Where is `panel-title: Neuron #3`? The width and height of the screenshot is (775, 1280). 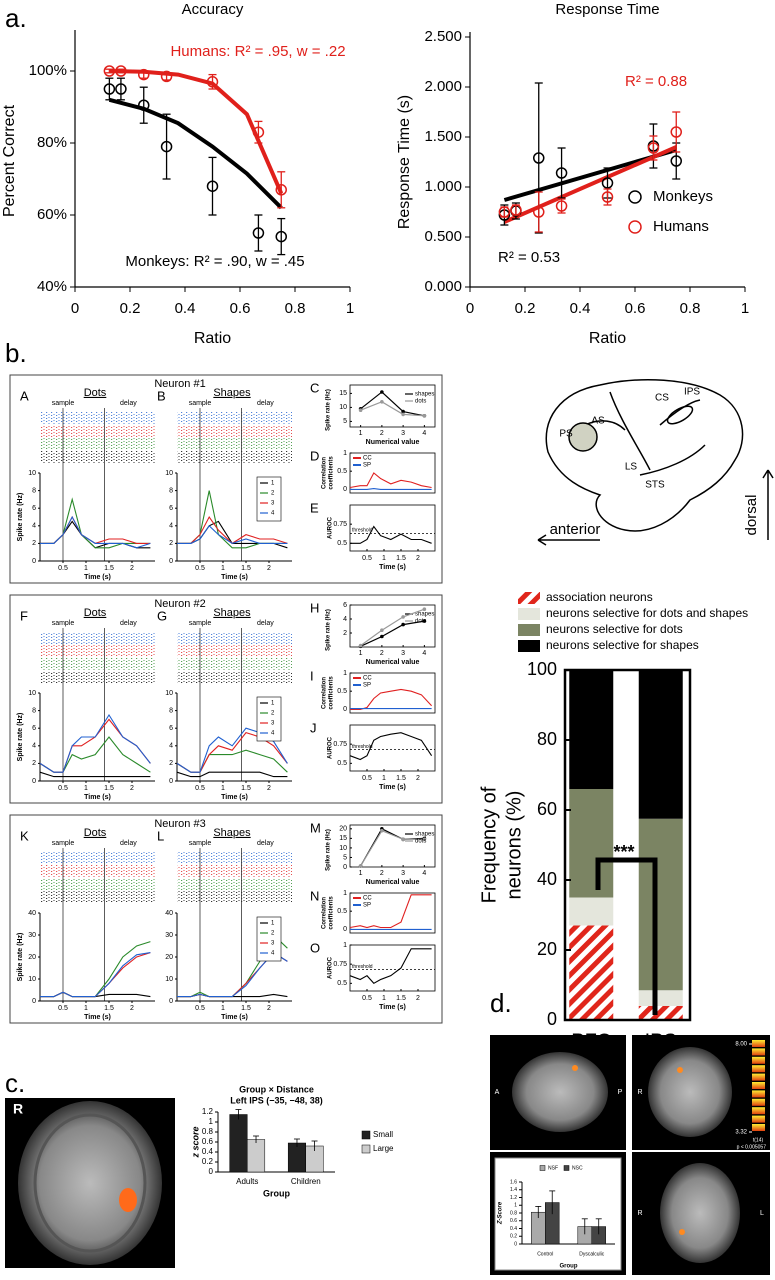 panel-title: Neuron #3 is located at coordinates (179, 824).